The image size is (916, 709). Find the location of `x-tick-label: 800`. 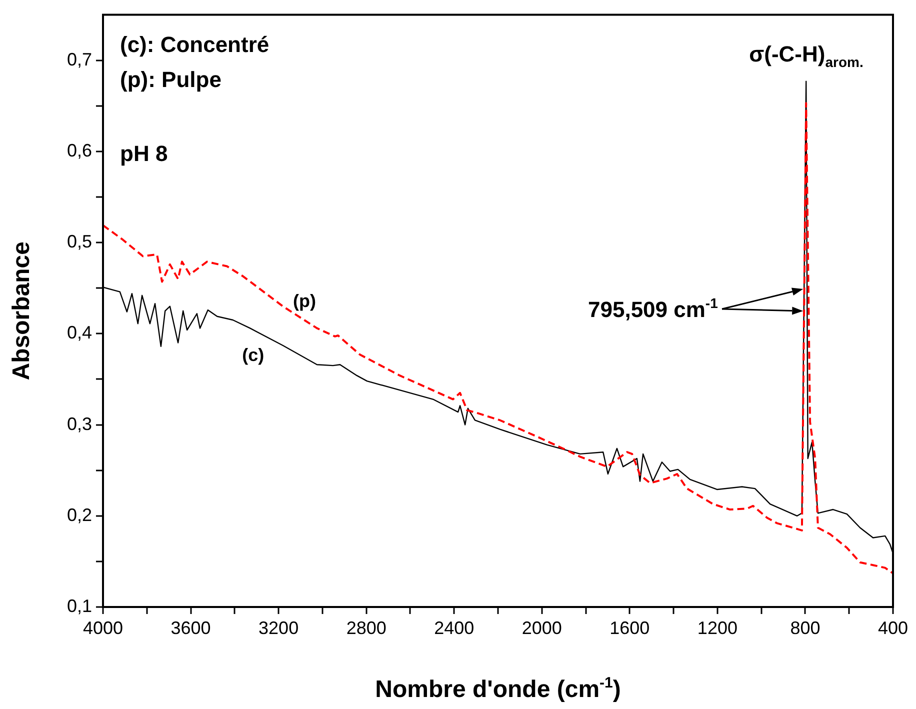

x-tick-label: 800 is located at coordinates (805, 628).